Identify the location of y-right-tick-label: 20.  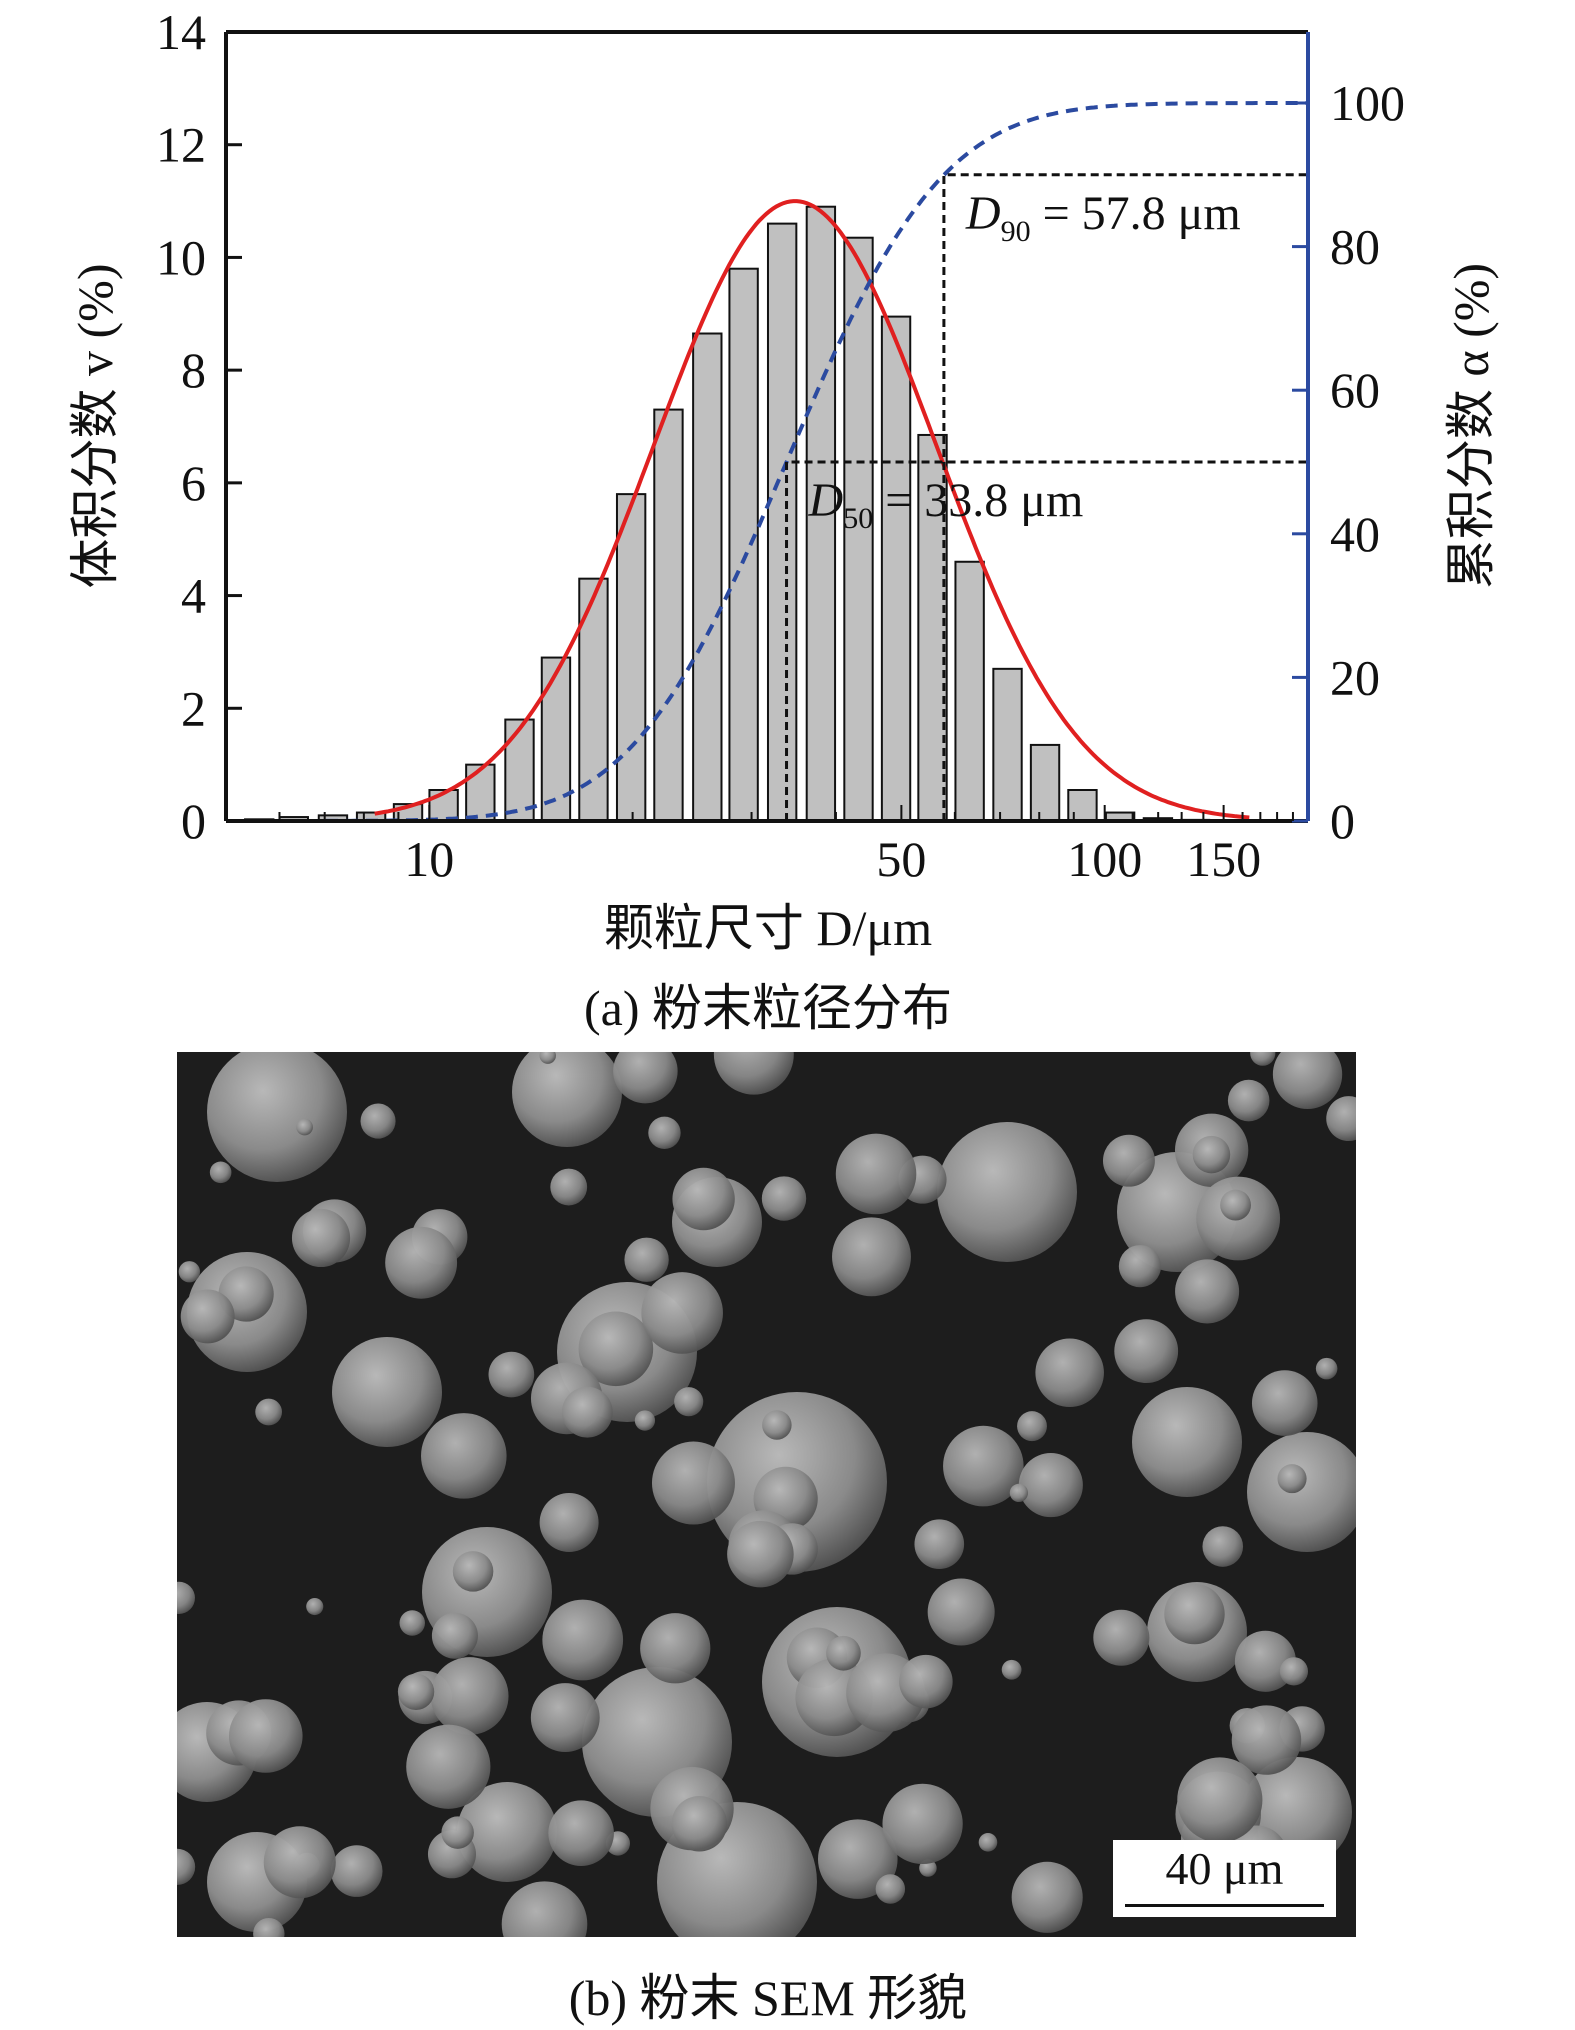
(1355, 677).